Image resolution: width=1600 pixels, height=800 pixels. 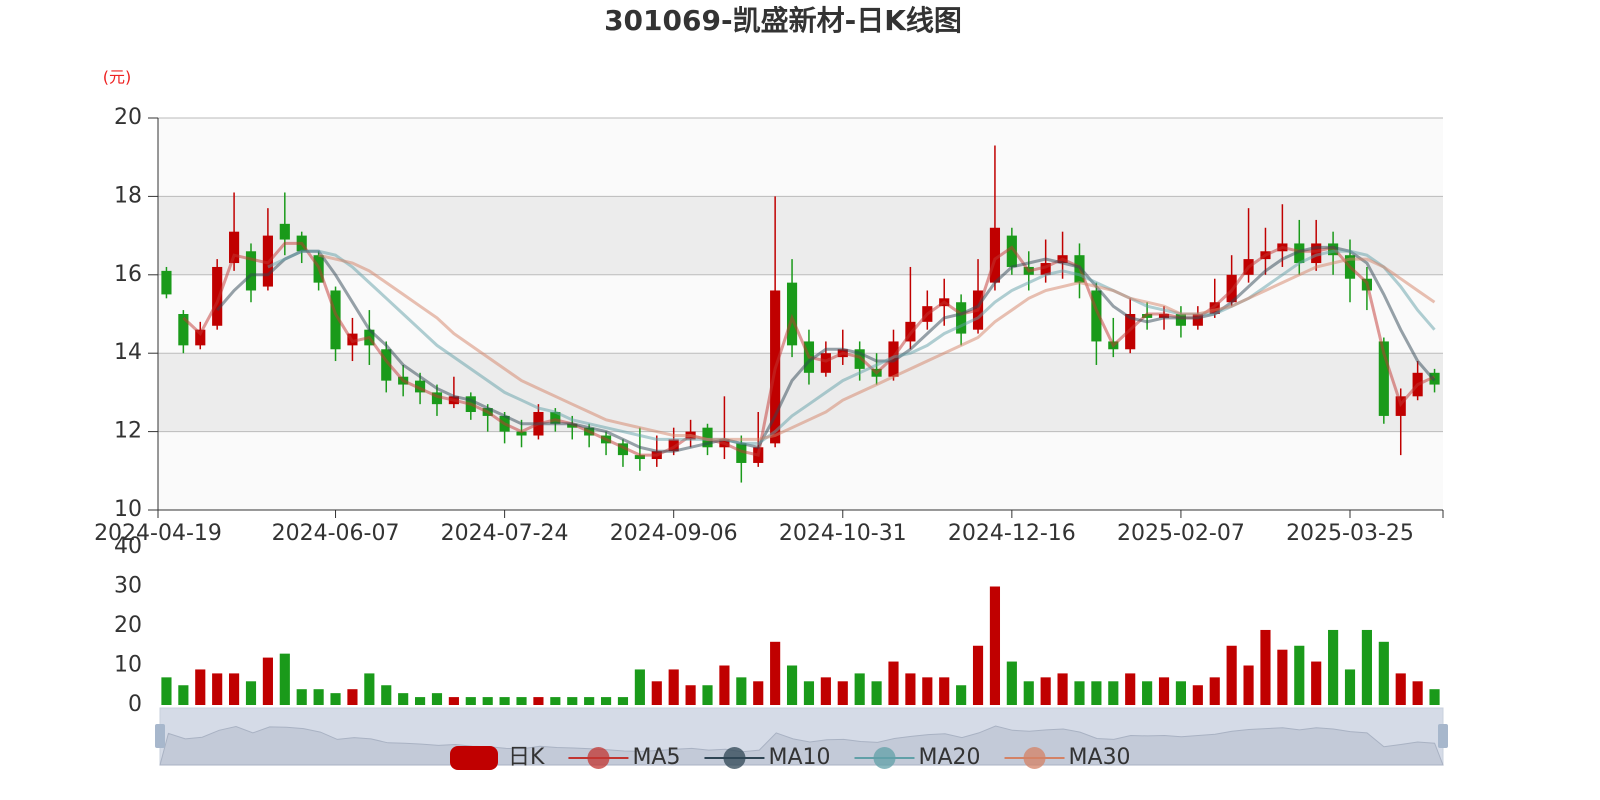 I want to click on legend-item: MA5, so click(x=624, y=757).